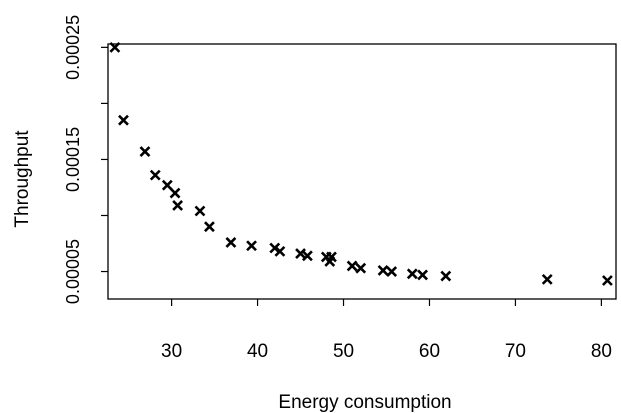 The height and width of the screenshot is (413, 621). I want to click on y-tick-label: 0.00025, so click(73, 47).